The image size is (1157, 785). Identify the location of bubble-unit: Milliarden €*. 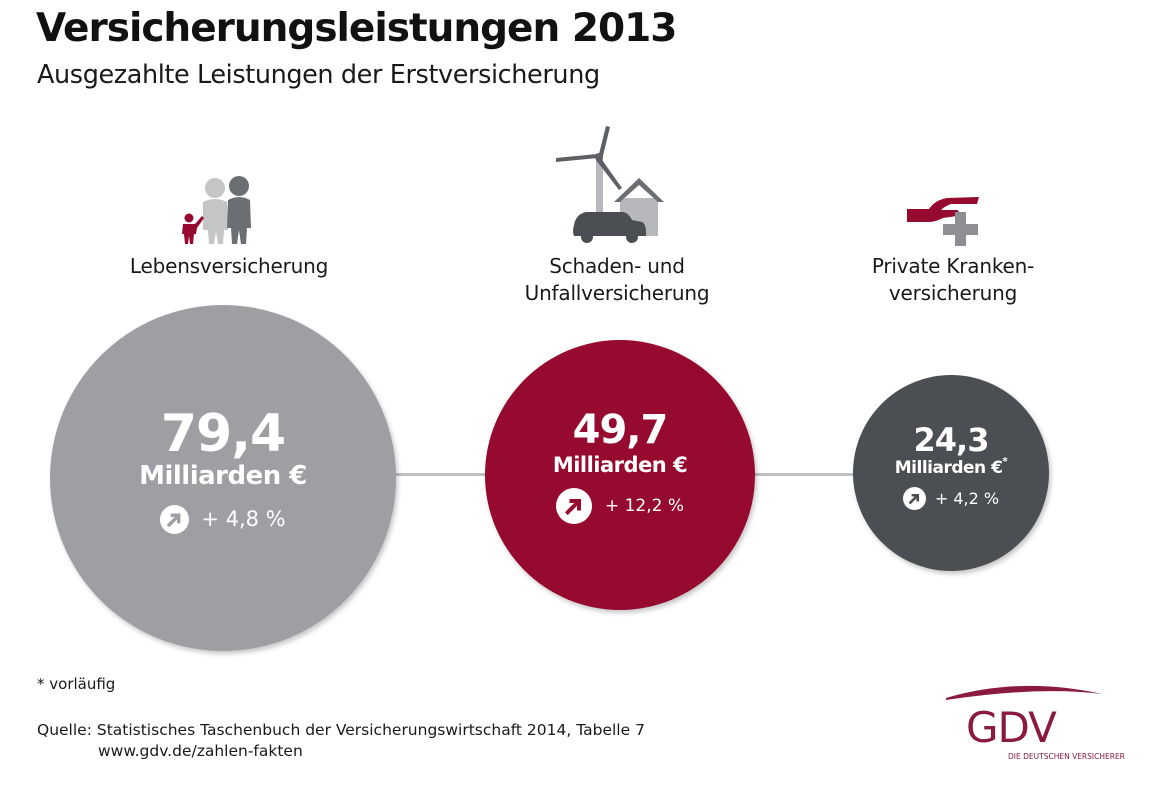
(951, 468).